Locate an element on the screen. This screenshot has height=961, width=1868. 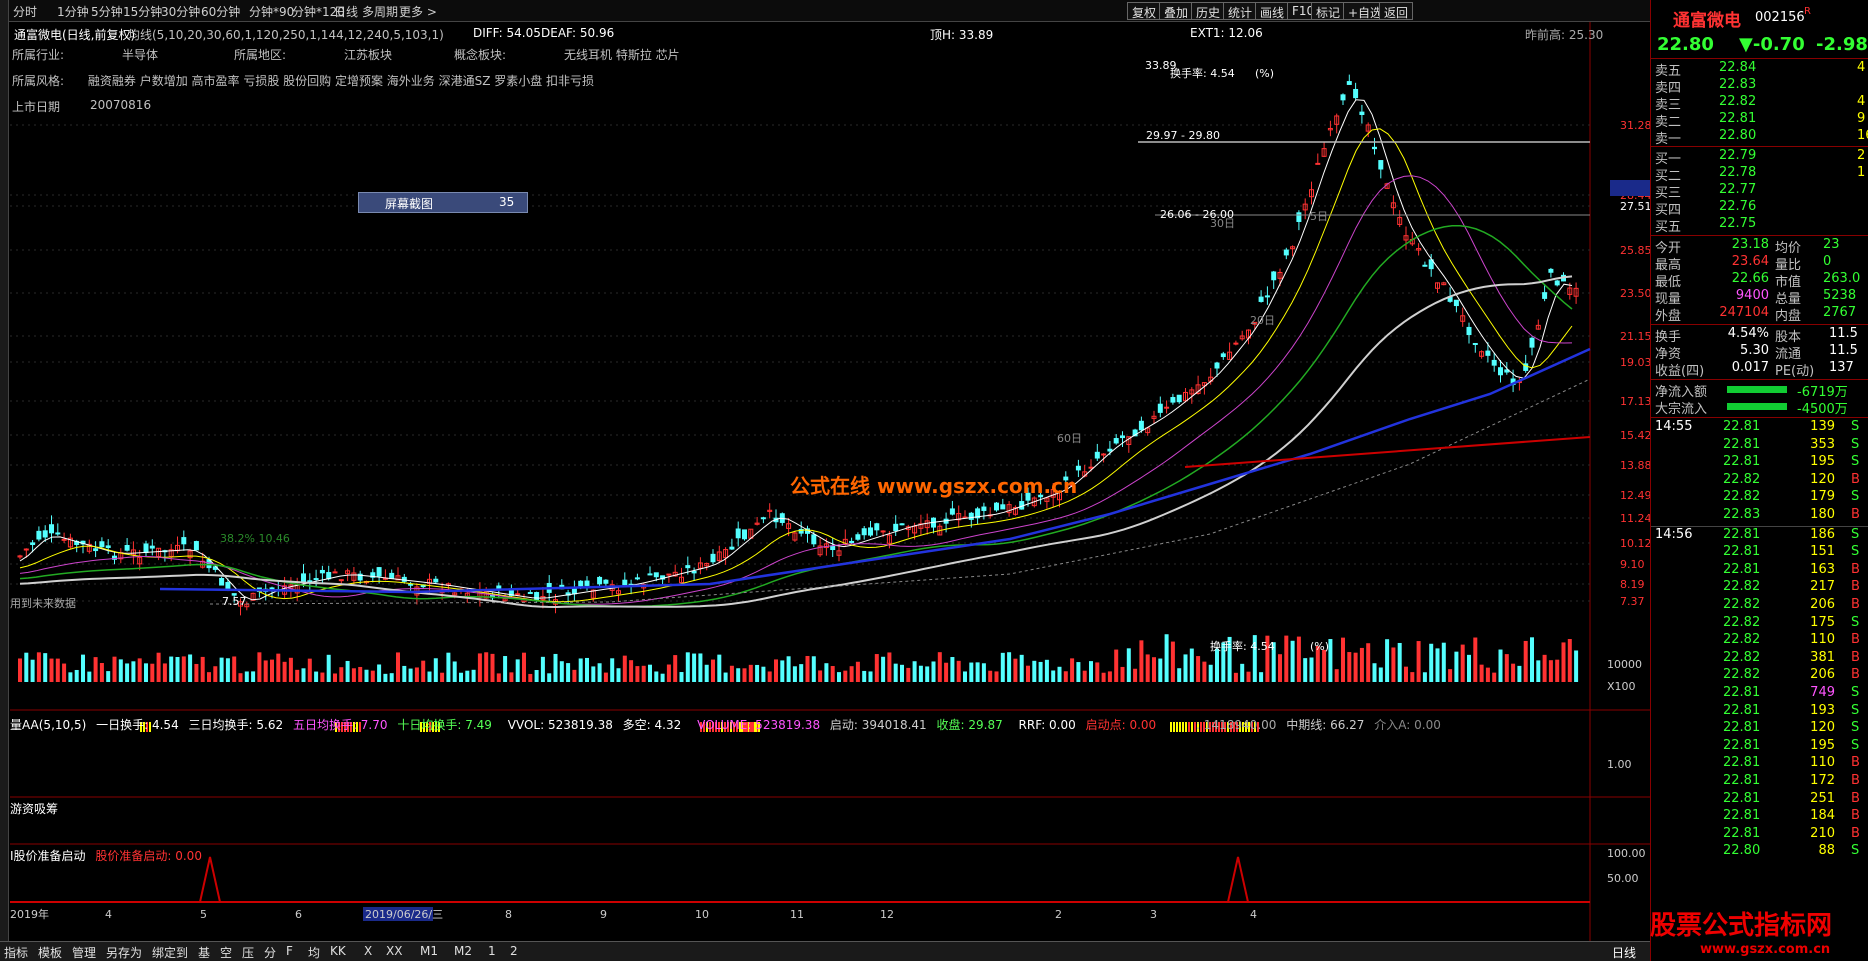
tick-bs: S is located at coordinates (1855, 497).